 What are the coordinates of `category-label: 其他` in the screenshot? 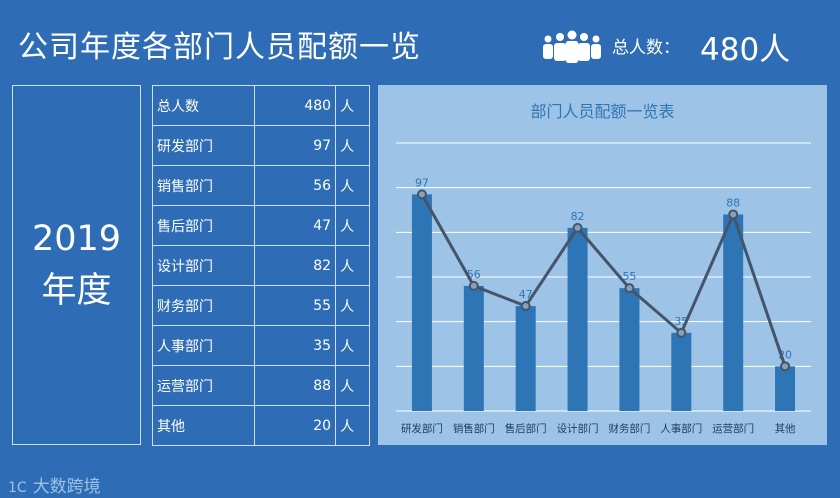 It's located at (785, 428).